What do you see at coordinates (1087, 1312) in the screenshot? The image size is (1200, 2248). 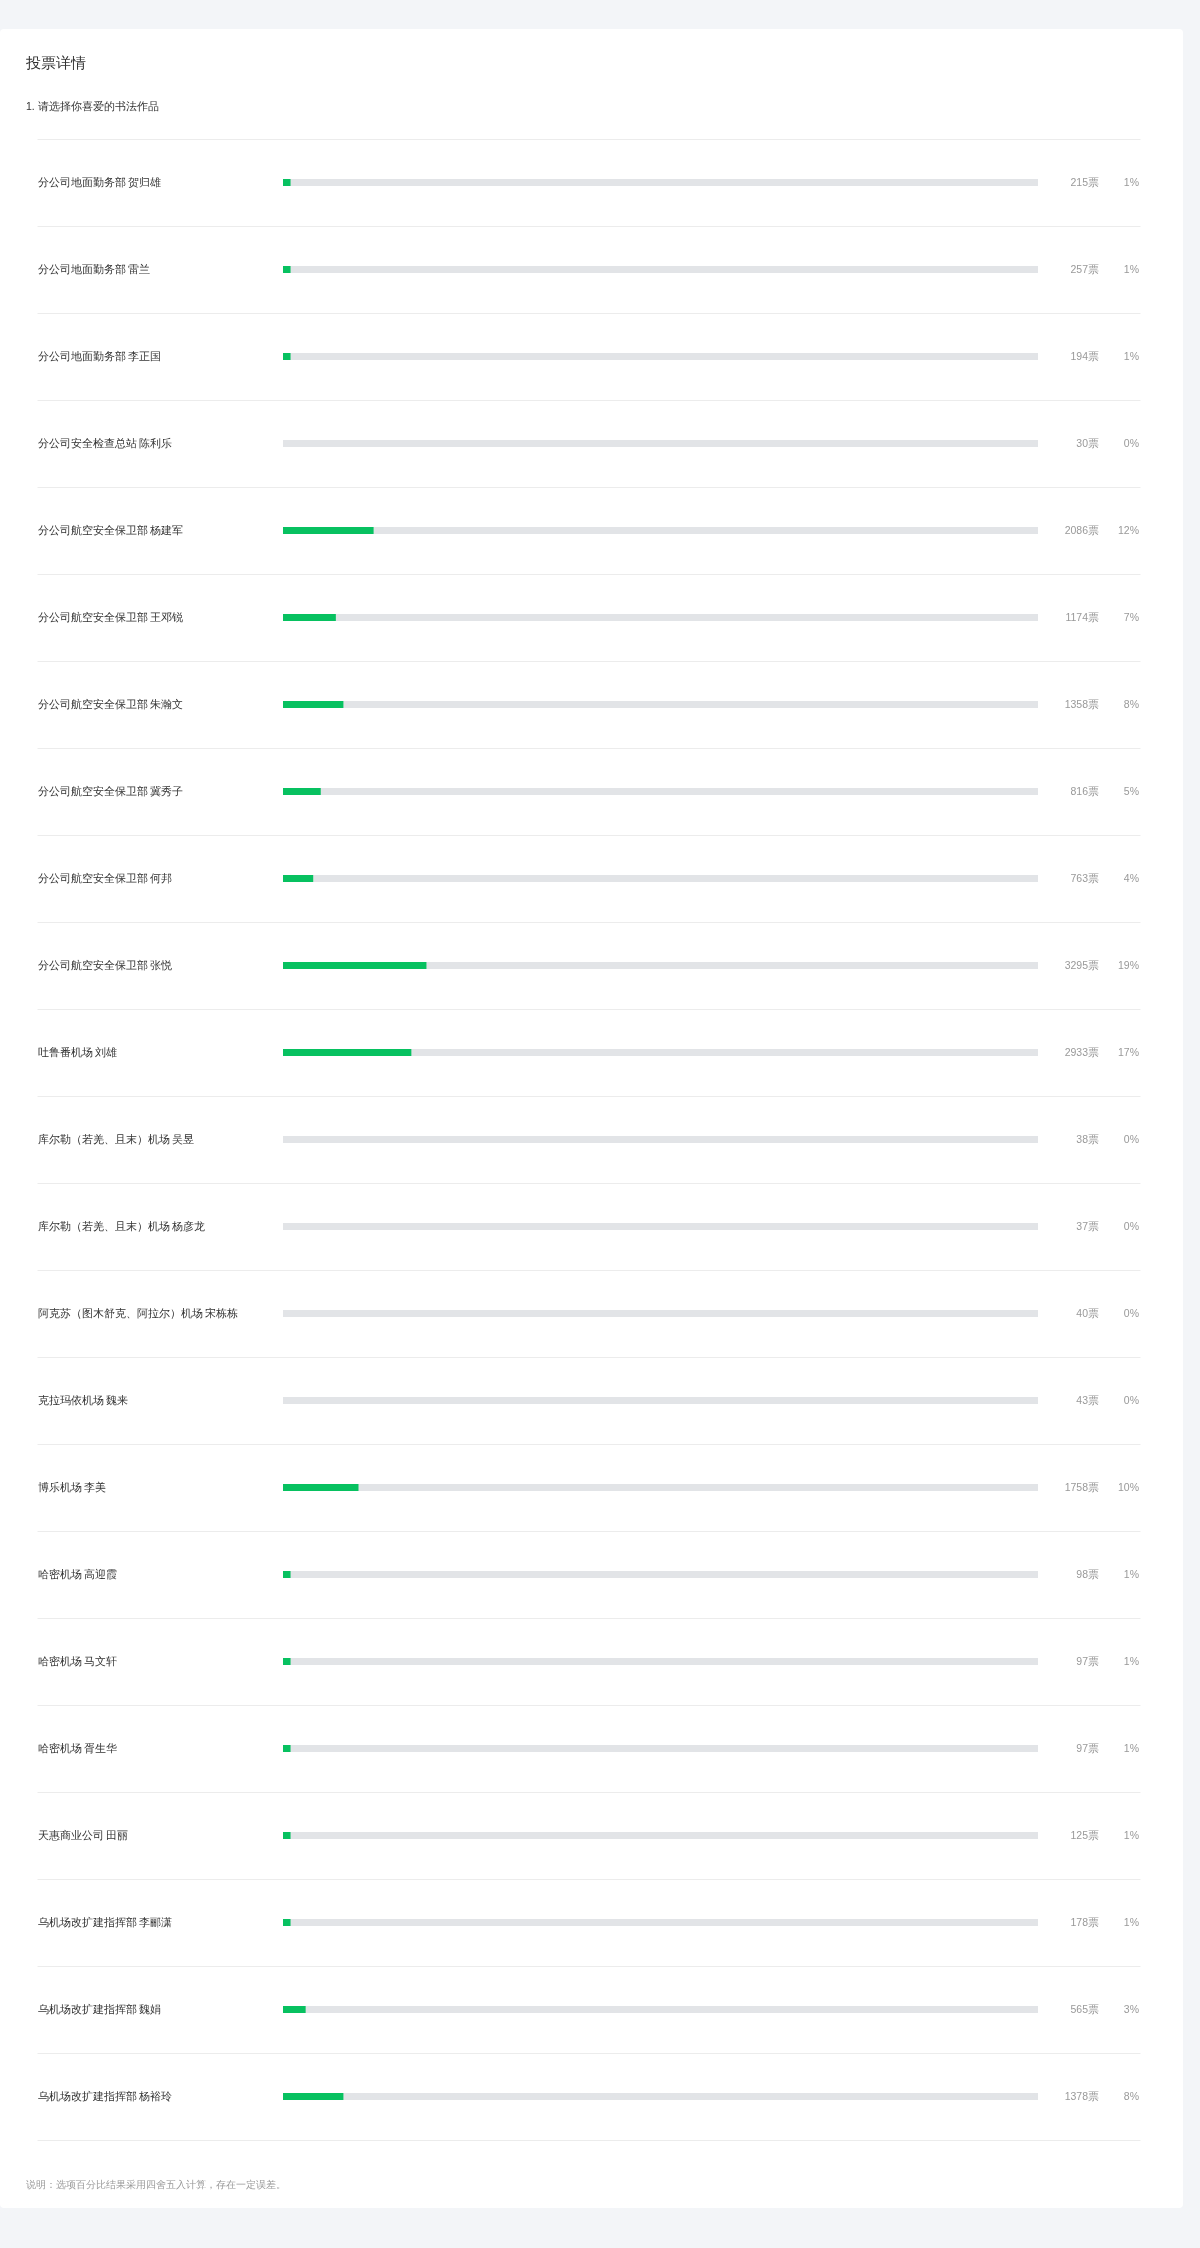 I see `text: 40票` at bounding box center [1087, 1312].